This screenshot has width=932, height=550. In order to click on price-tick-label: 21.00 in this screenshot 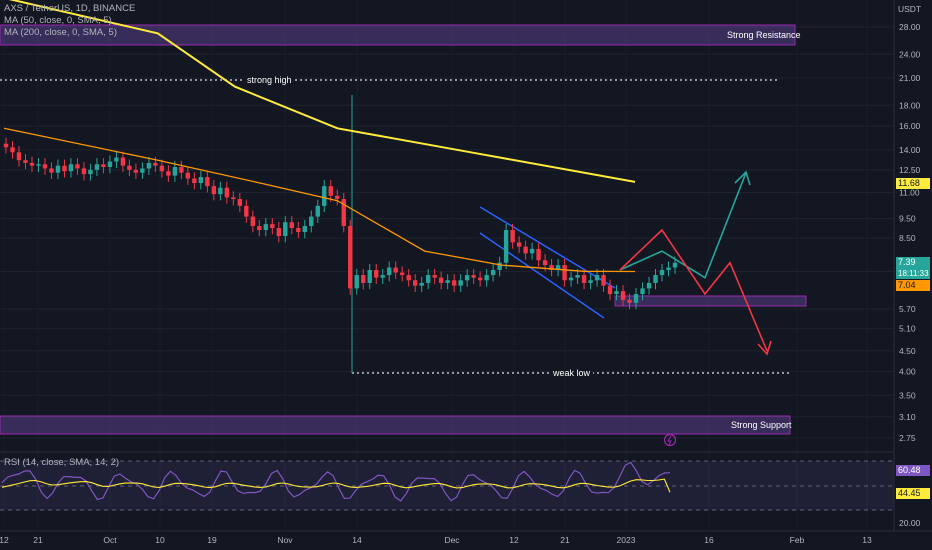, I will do `click(910, 78)`.